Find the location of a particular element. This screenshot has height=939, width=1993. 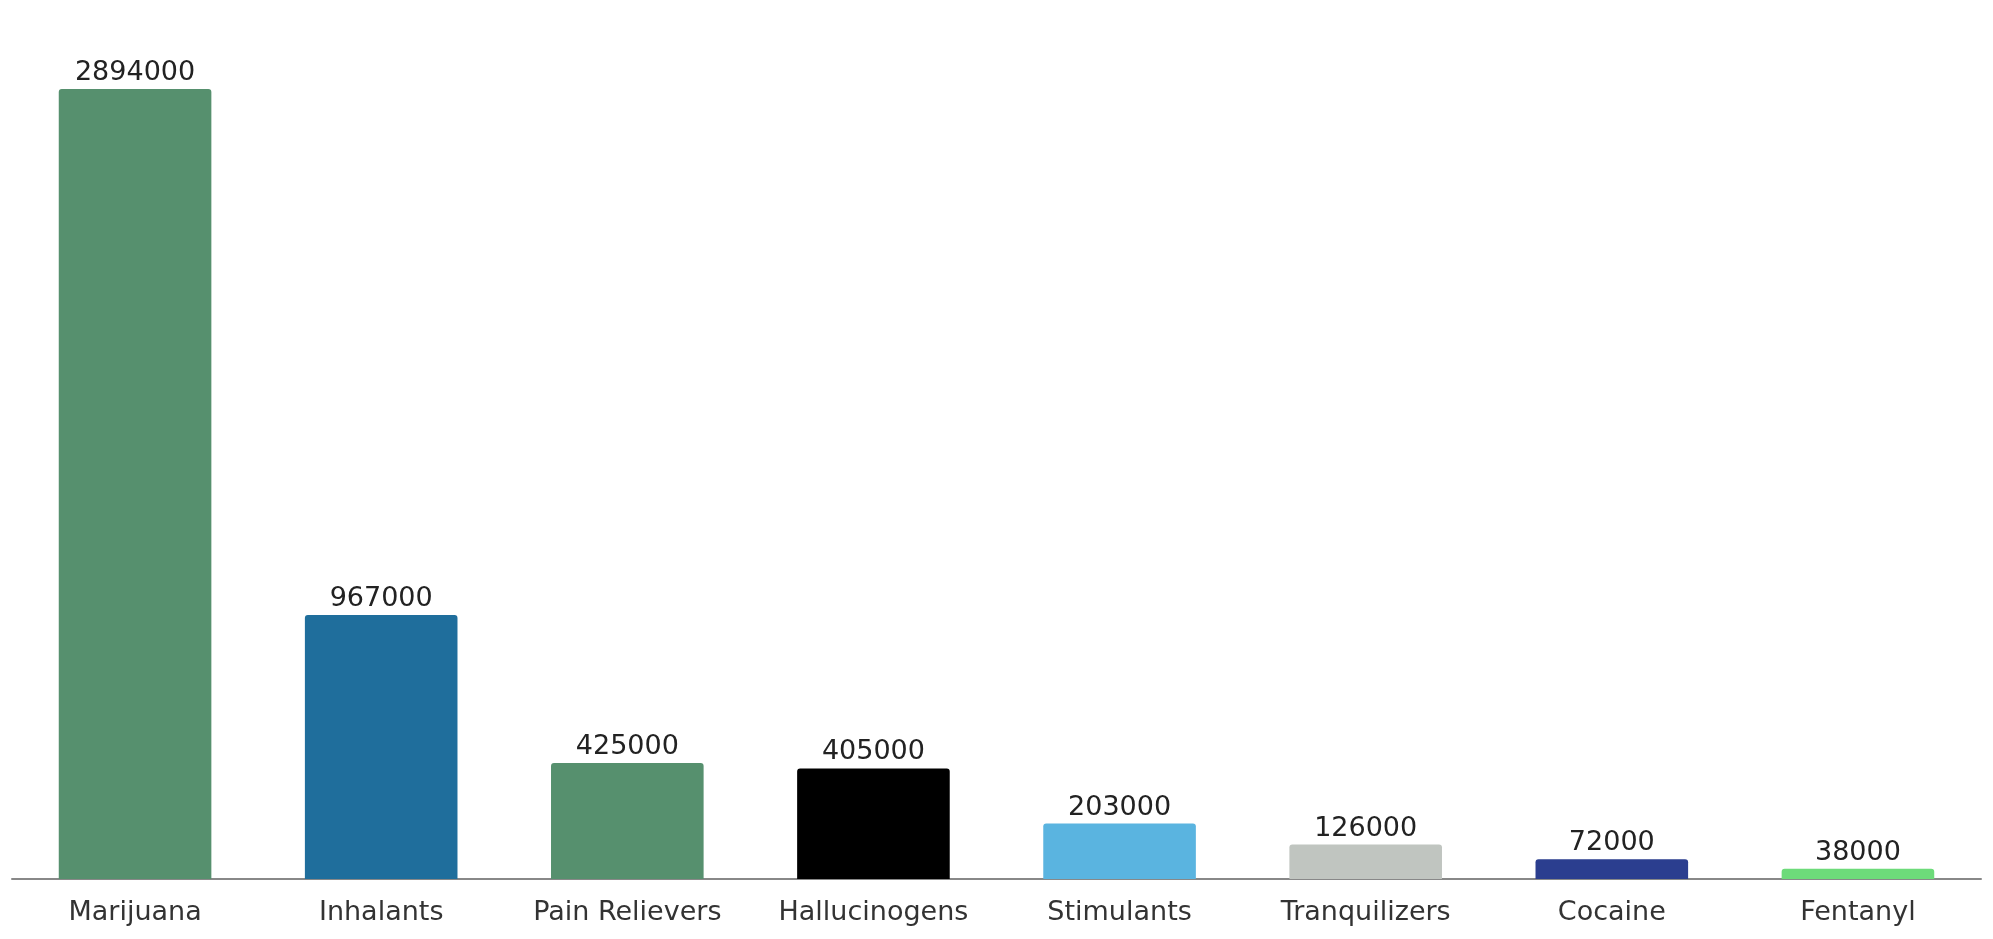

x-tick-label: Marijuana is located at coordinates (135, 910).